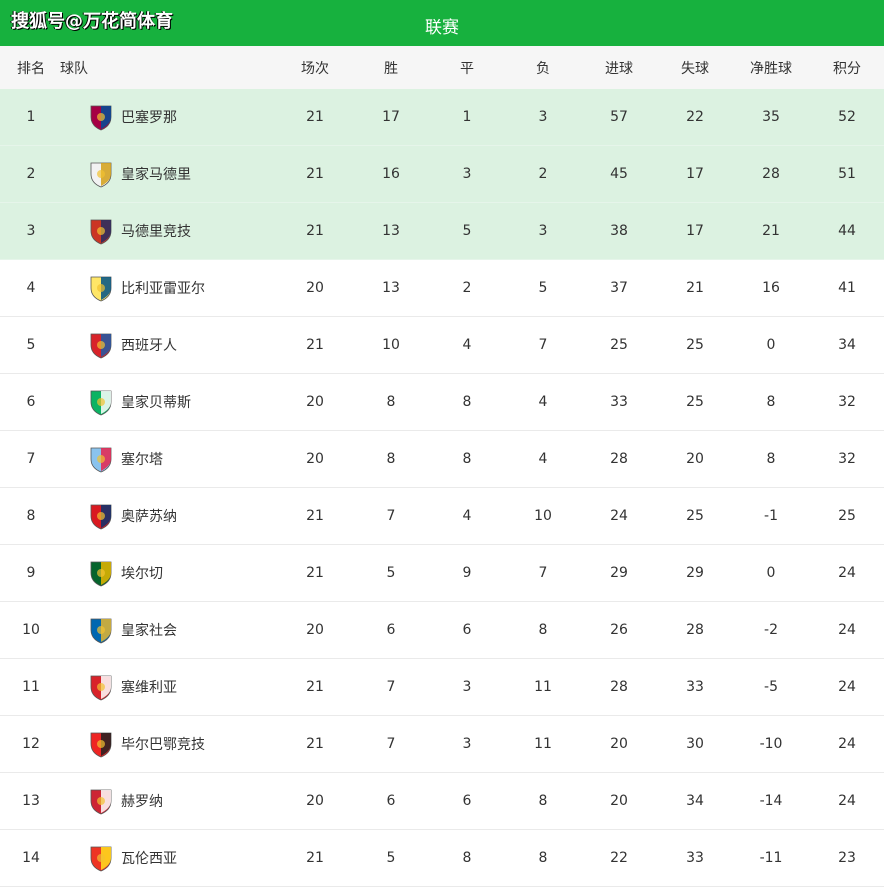 This screenshot has height=887, width=884. Describe the element at coordinates (771, 459) in the screenshot. I see `goal-diff: 8` at that location.